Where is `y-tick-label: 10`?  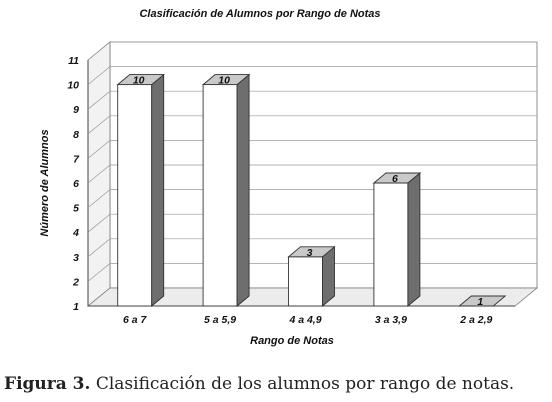
y-tick-label: 10 is located at coordinates (73, 86).